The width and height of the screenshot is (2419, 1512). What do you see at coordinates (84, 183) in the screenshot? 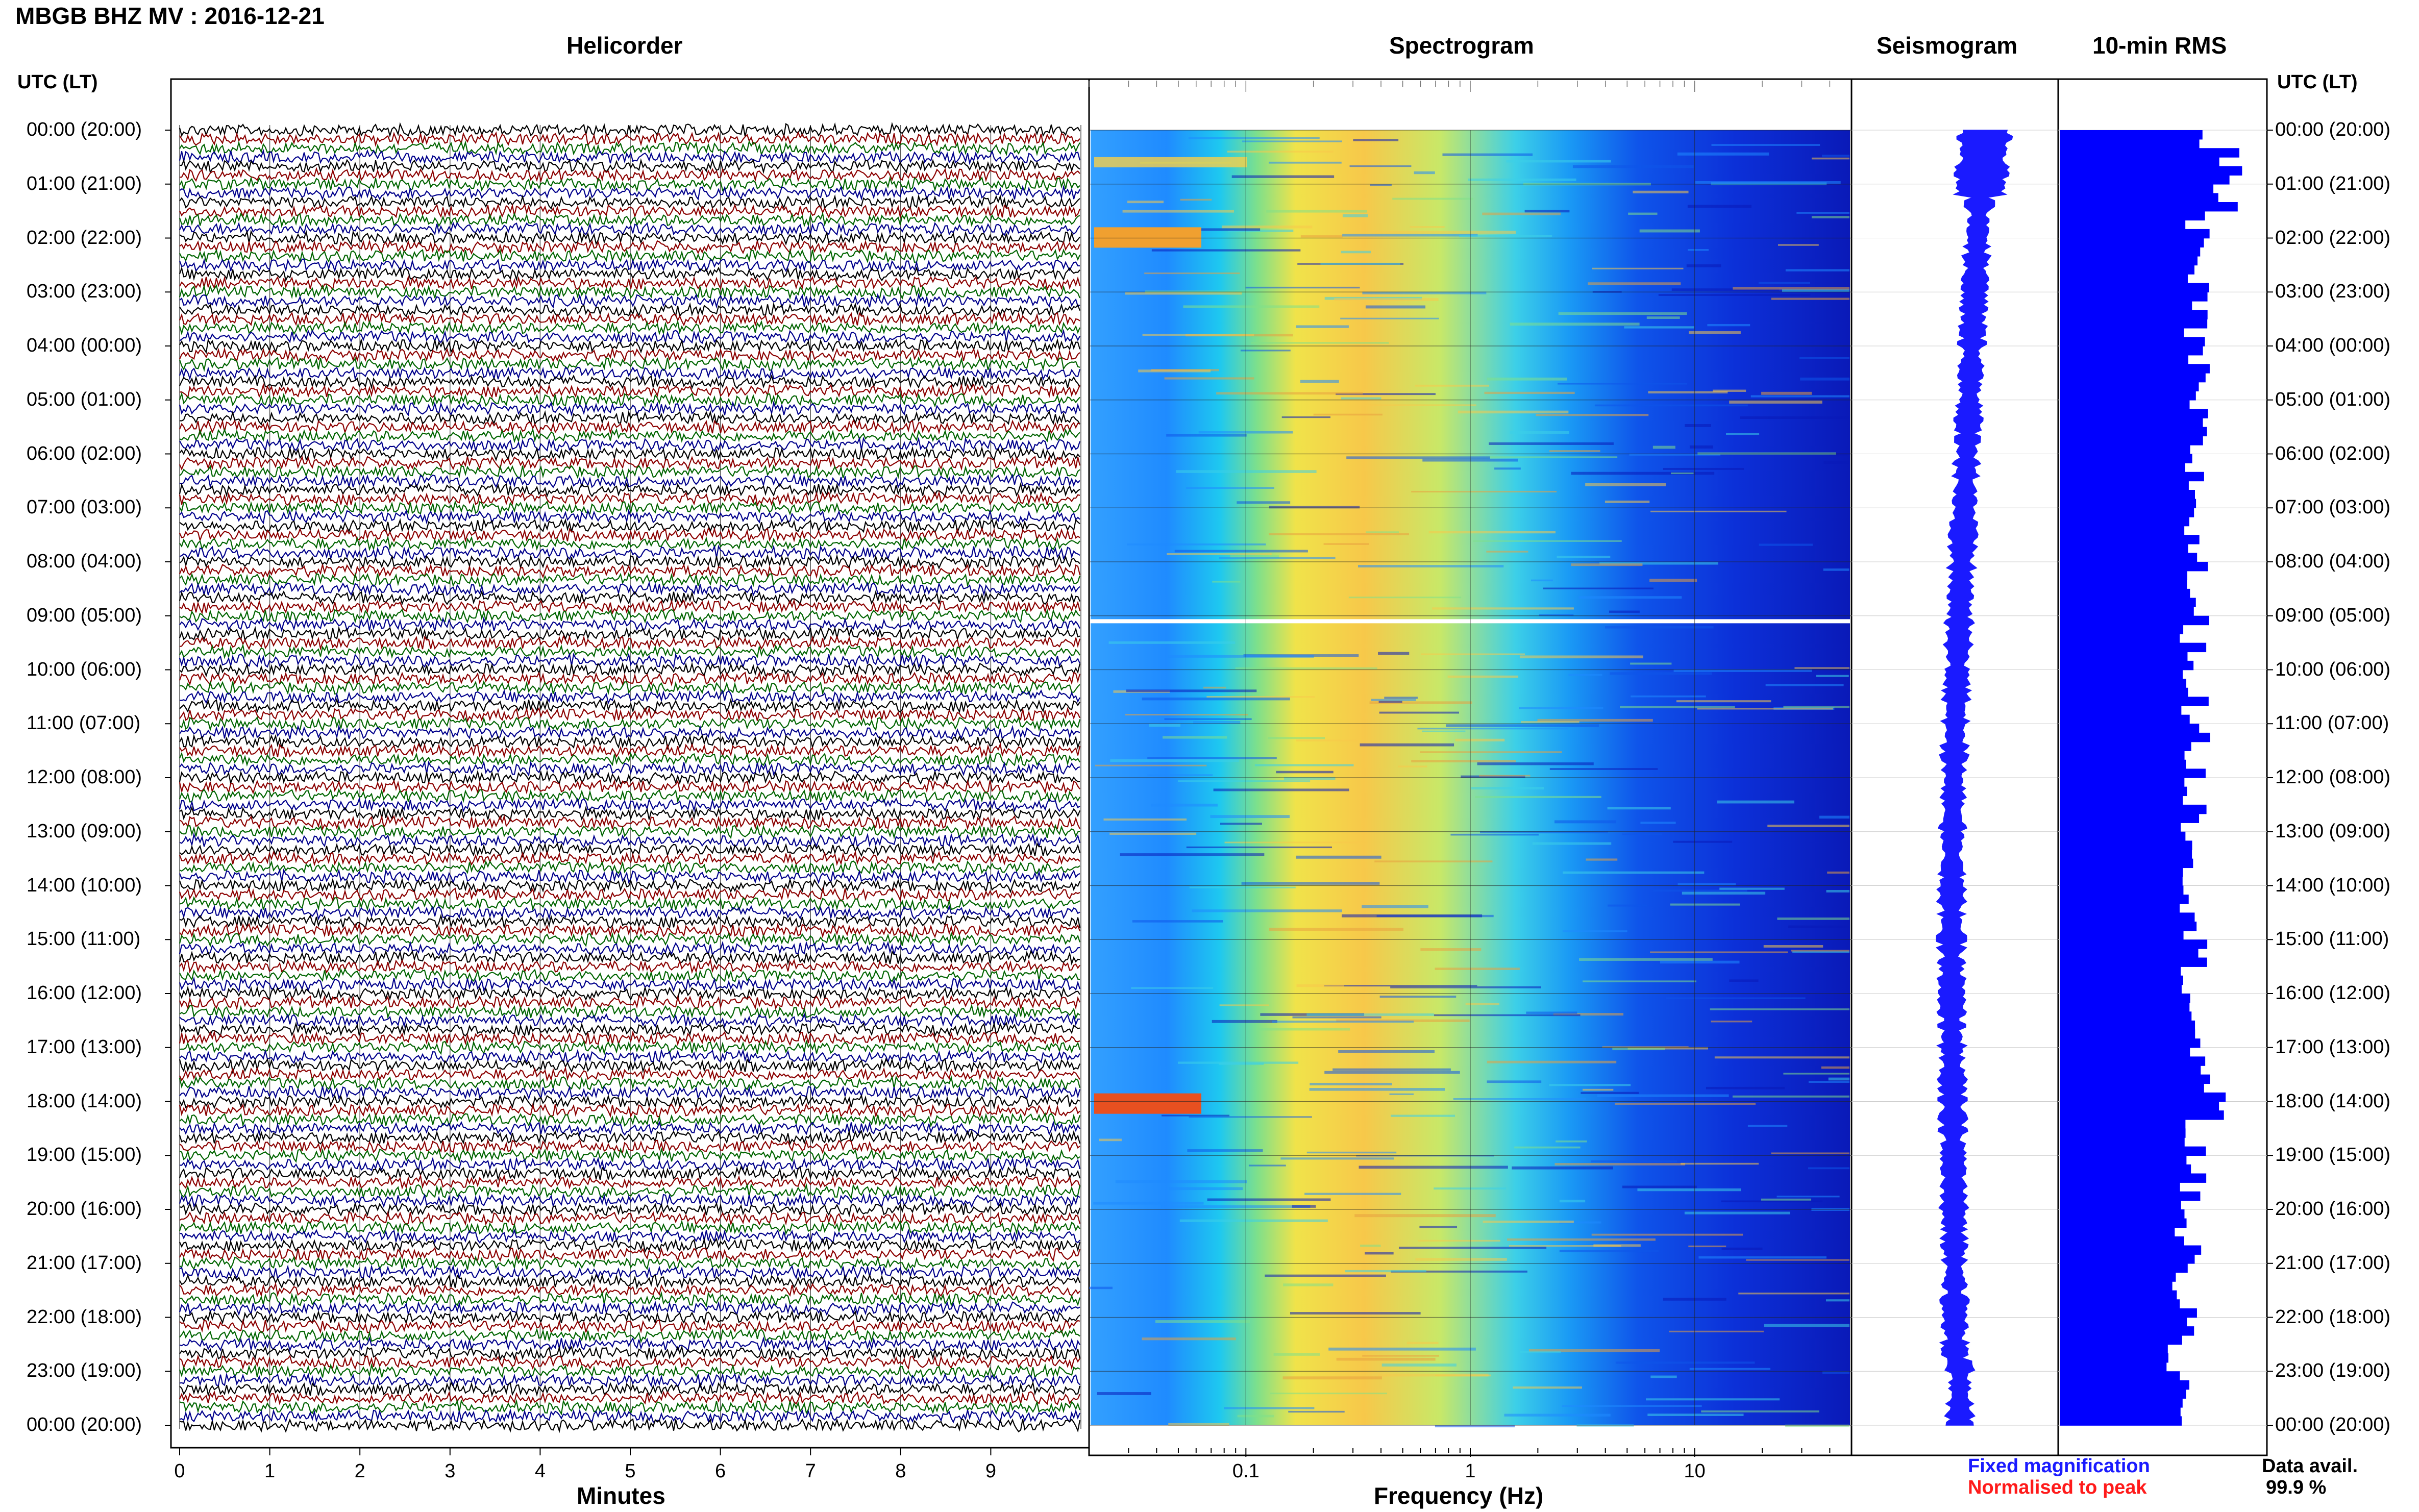
I see `time-label-left: 01:00 (21:00)` at bounding box center [84, 183].